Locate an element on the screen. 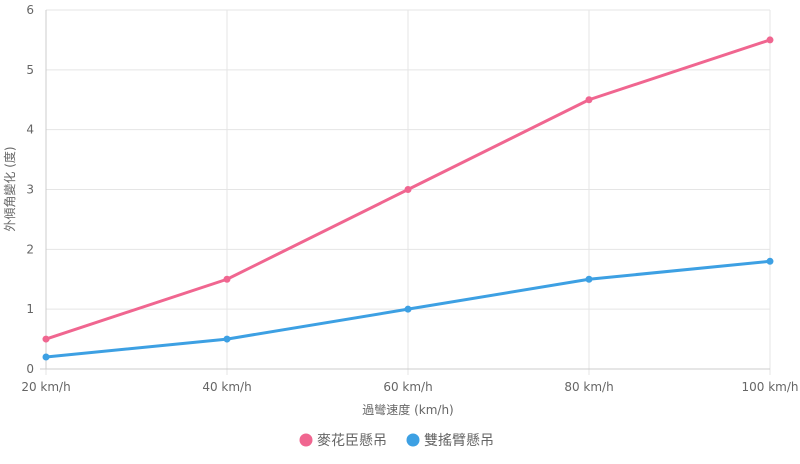 Image resolution: width=800 pixels, height=464 pixels. legend-item-2: 雙搖臂懸吊 is located at coordinates (450, 441).